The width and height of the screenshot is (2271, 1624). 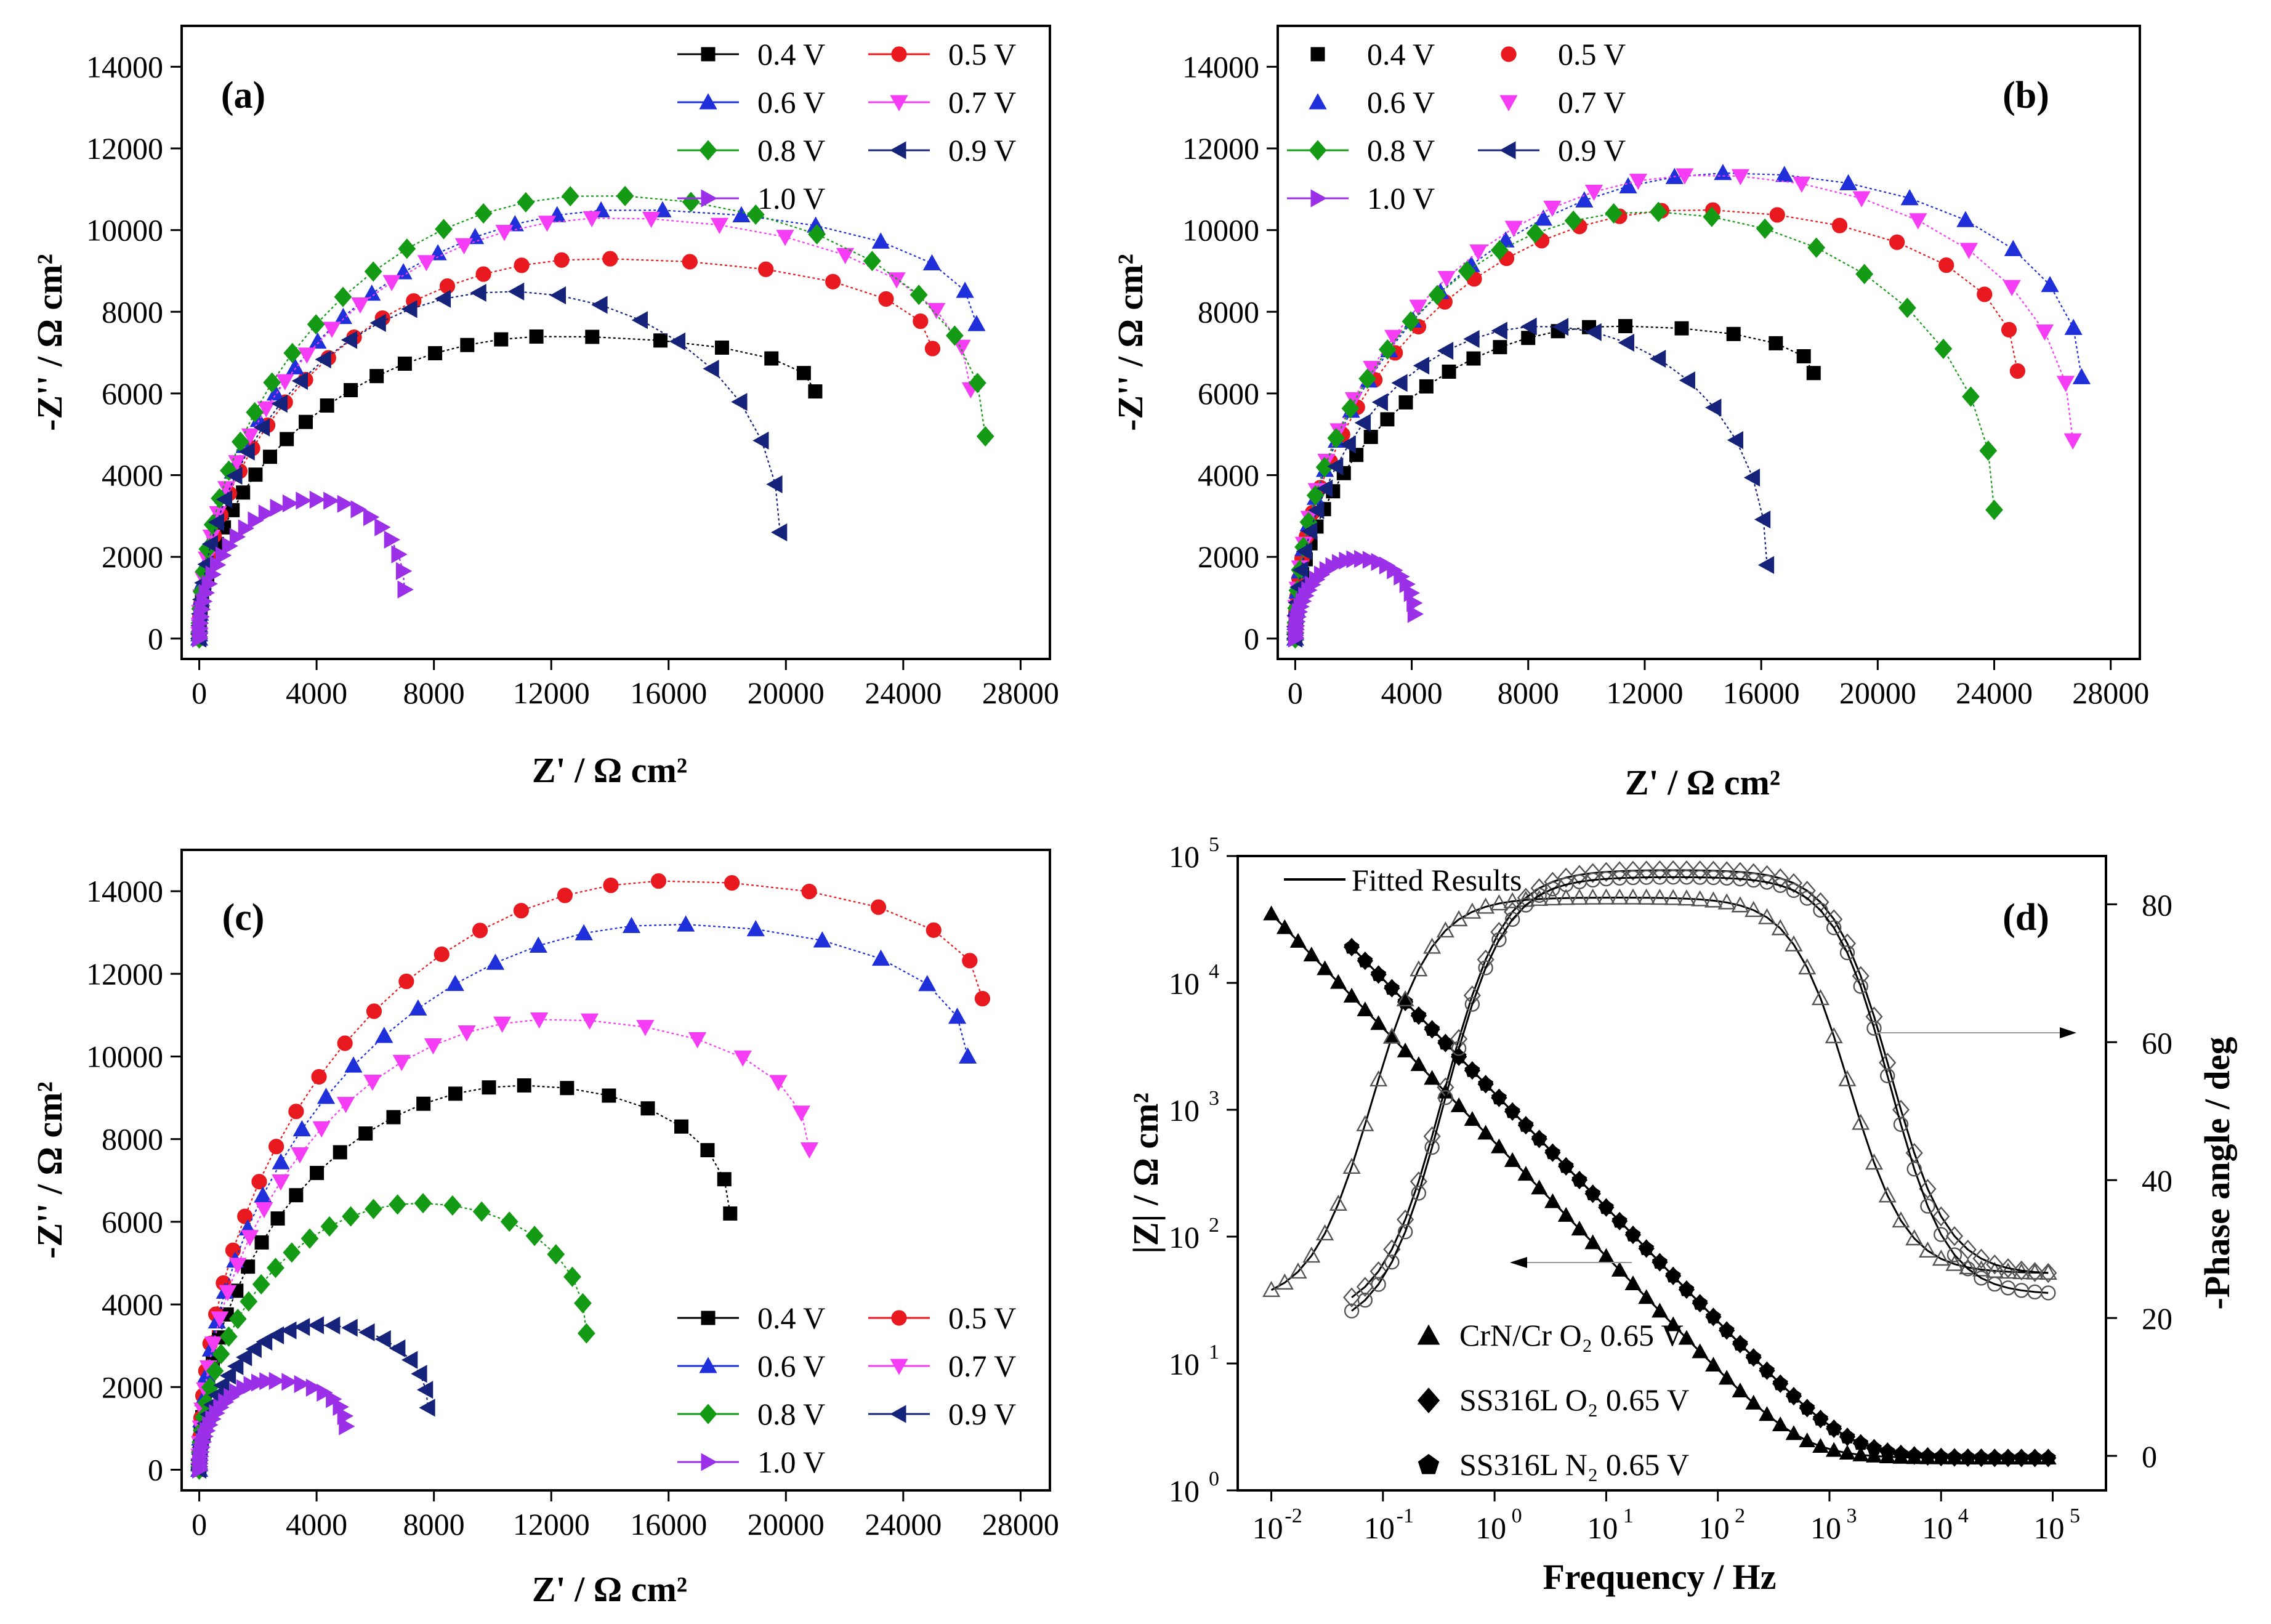 What do you see at coordinates (1629, 1516) in the screenshot?
I see `x-tick-exponent: 1` at bounding box center [1629, 1516].